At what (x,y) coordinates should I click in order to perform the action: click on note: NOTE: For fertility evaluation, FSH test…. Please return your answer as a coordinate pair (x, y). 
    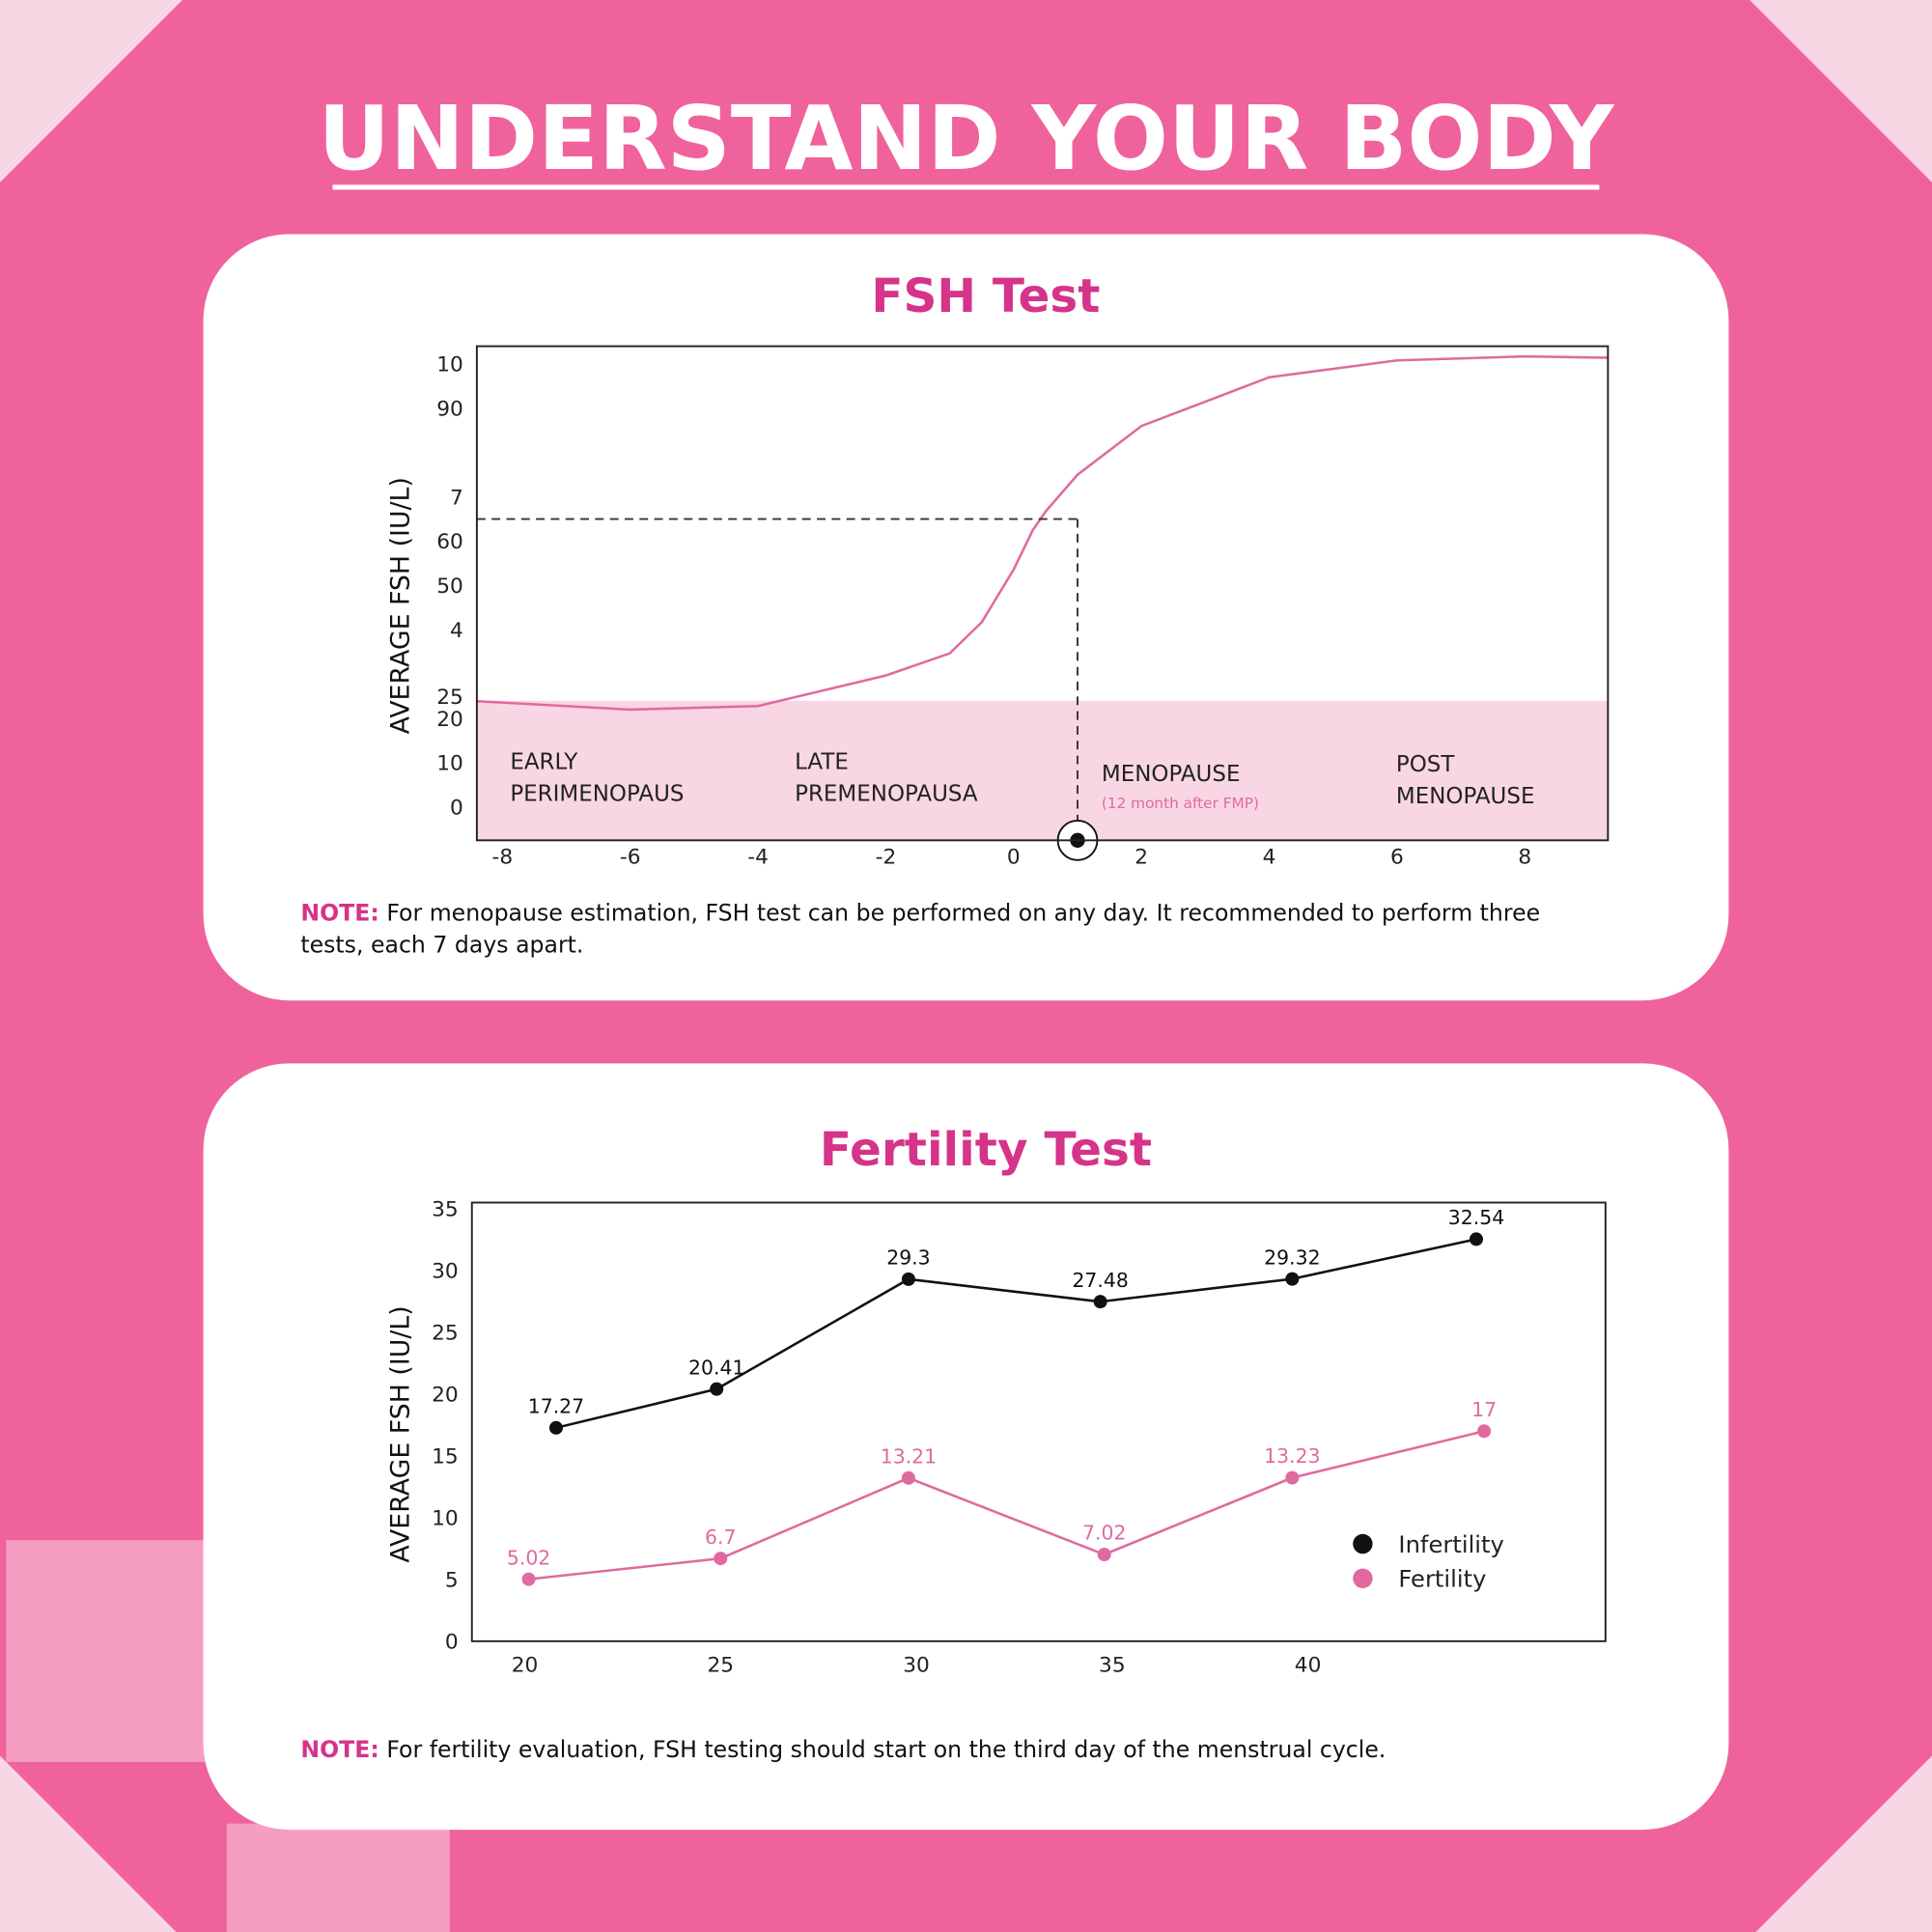
    Looking at the image, I should click on (843, 1750).